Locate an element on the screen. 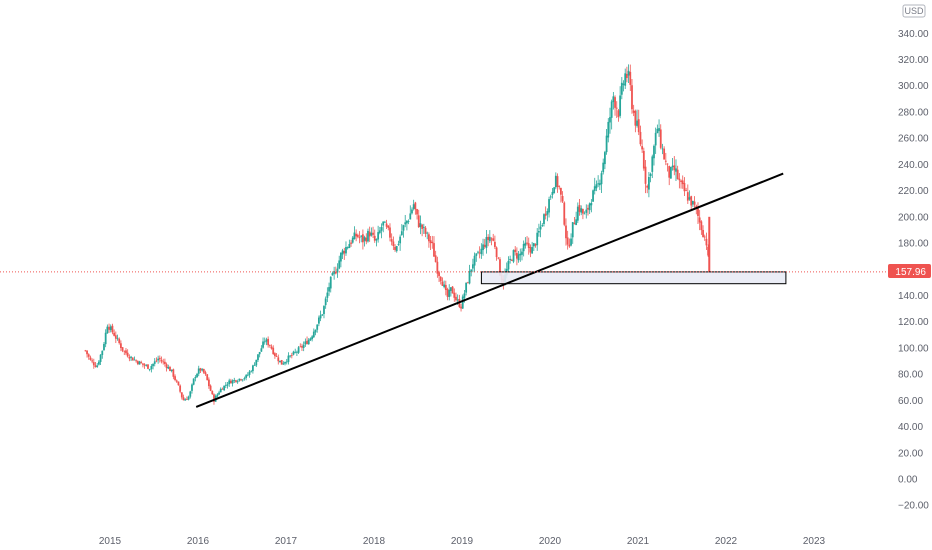 The height and width of the screenshot is (550, 932). currency-badge-box is located at coordinates (914, 11).